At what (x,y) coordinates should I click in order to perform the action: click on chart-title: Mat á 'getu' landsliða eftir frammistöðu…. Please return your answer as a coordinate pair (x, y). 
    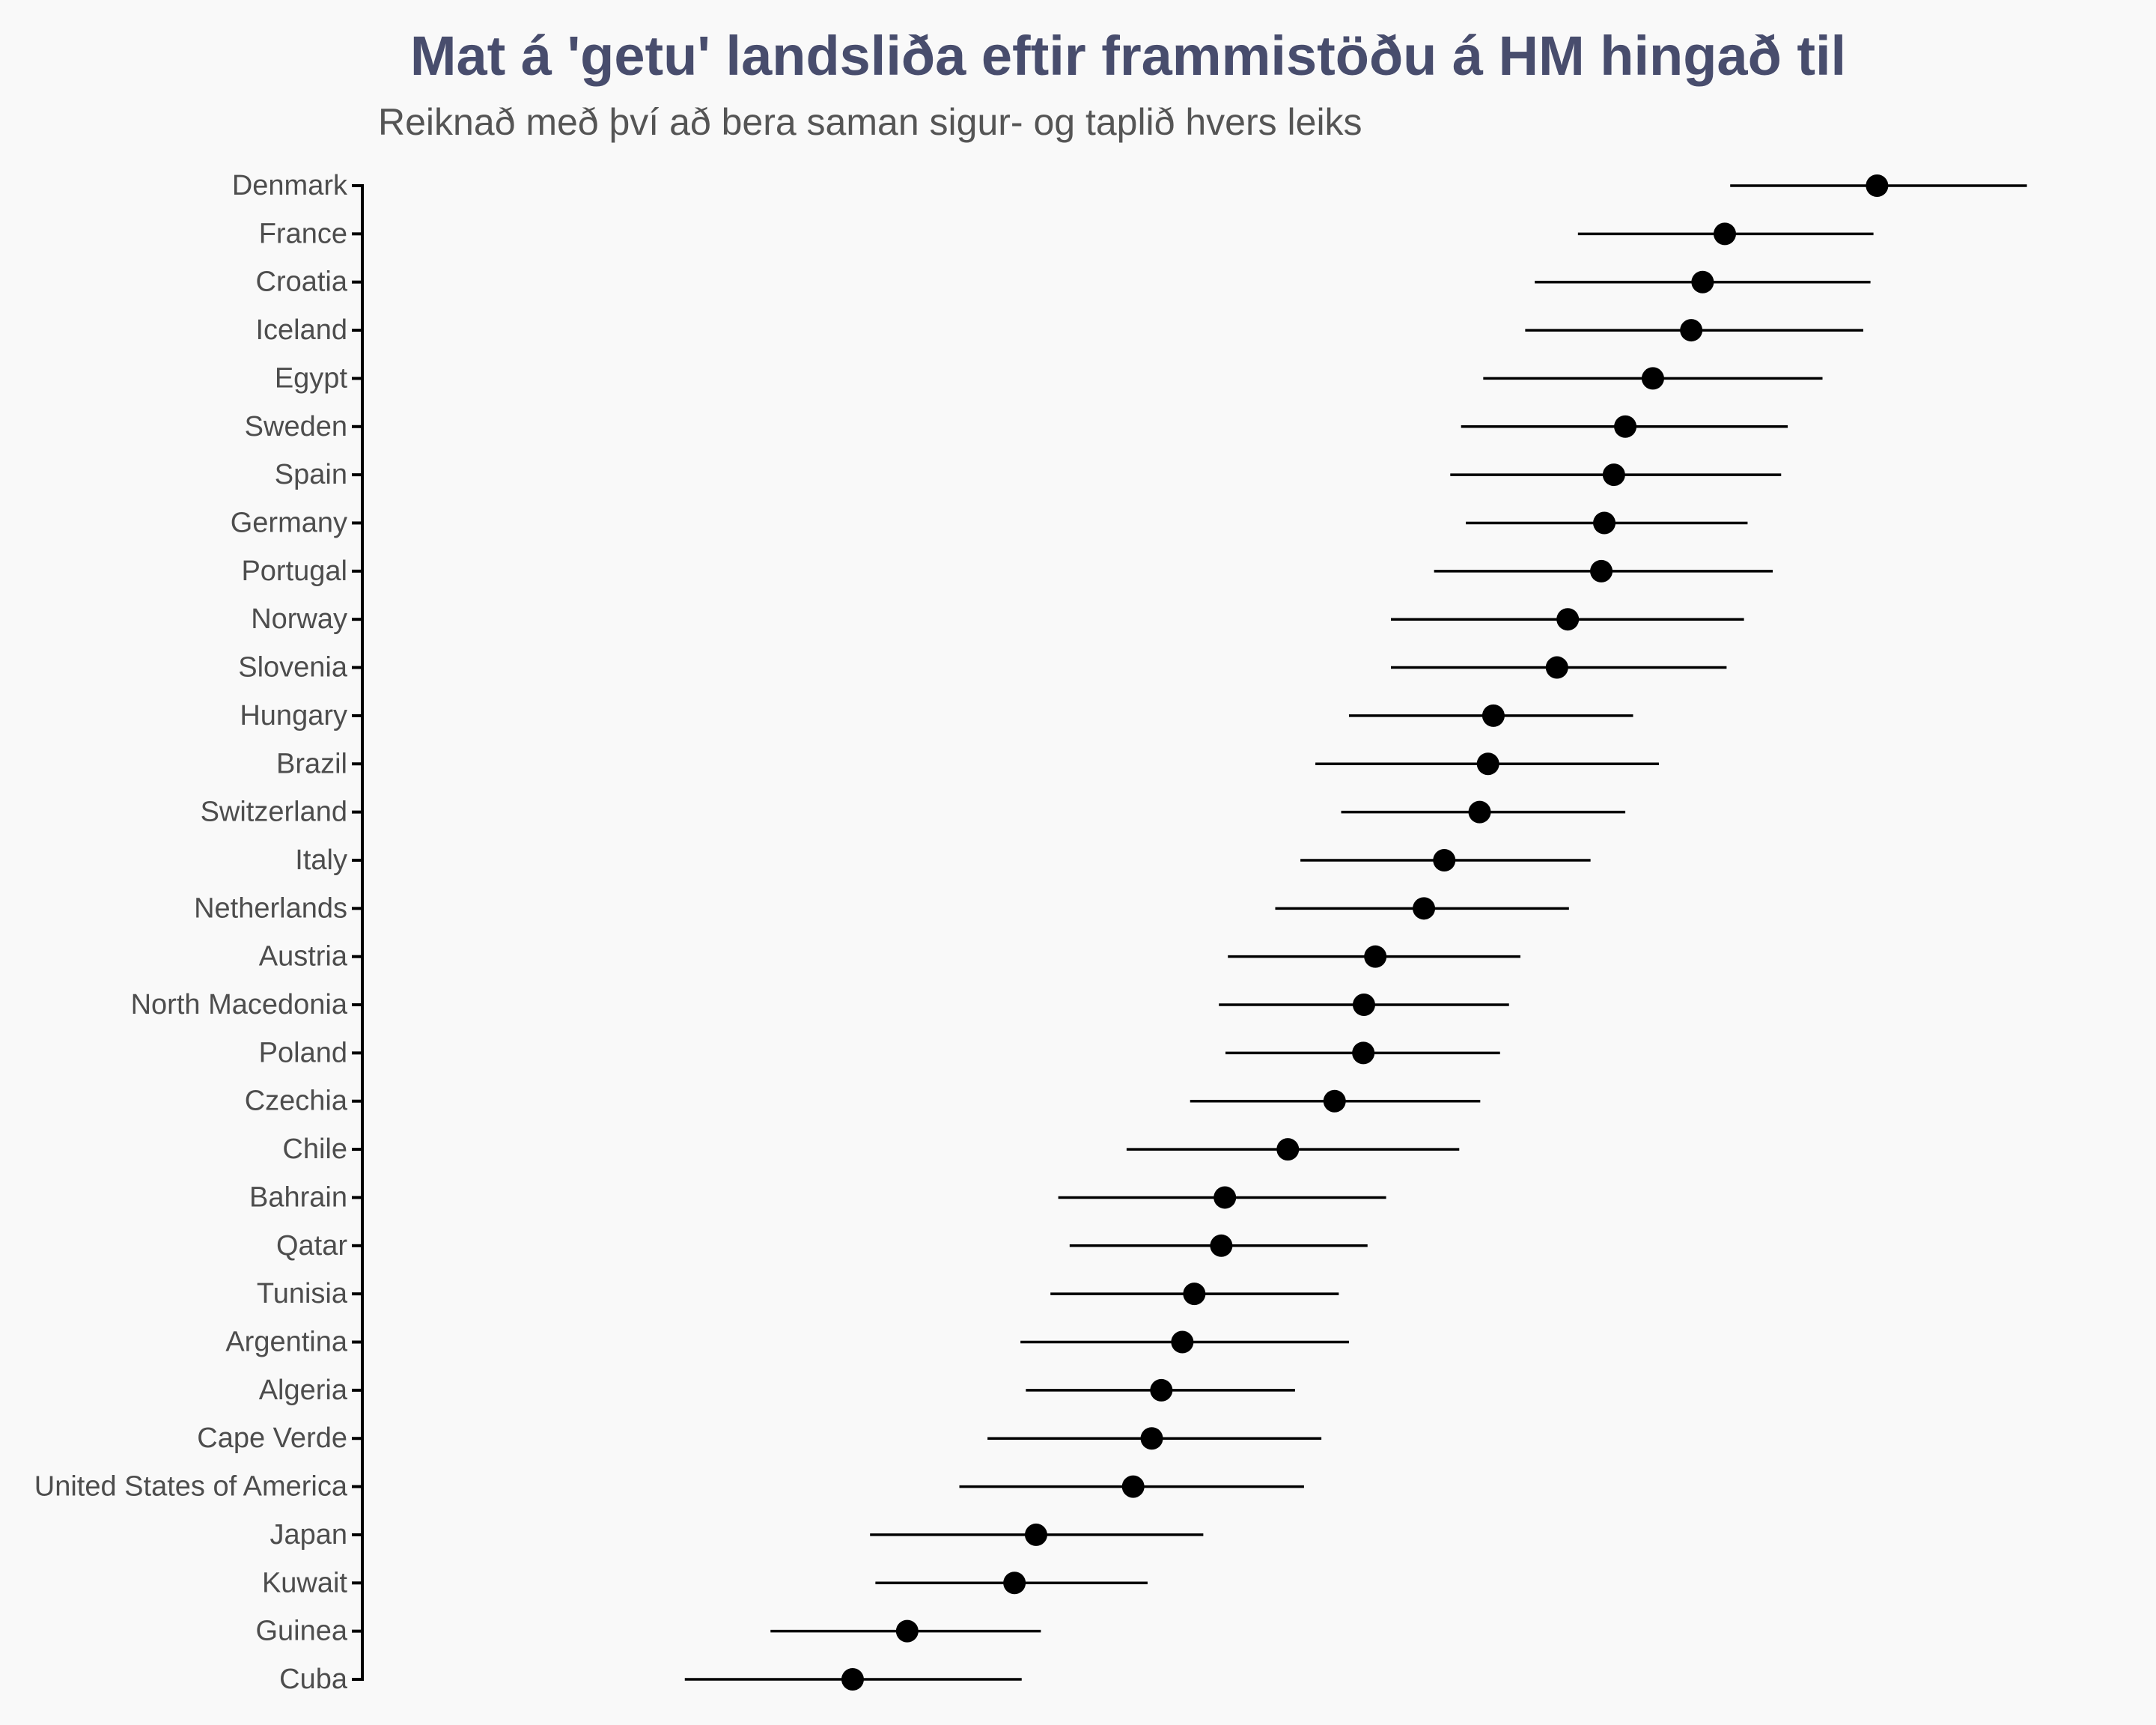
    Looking at the image, I should click on (1128, 56).